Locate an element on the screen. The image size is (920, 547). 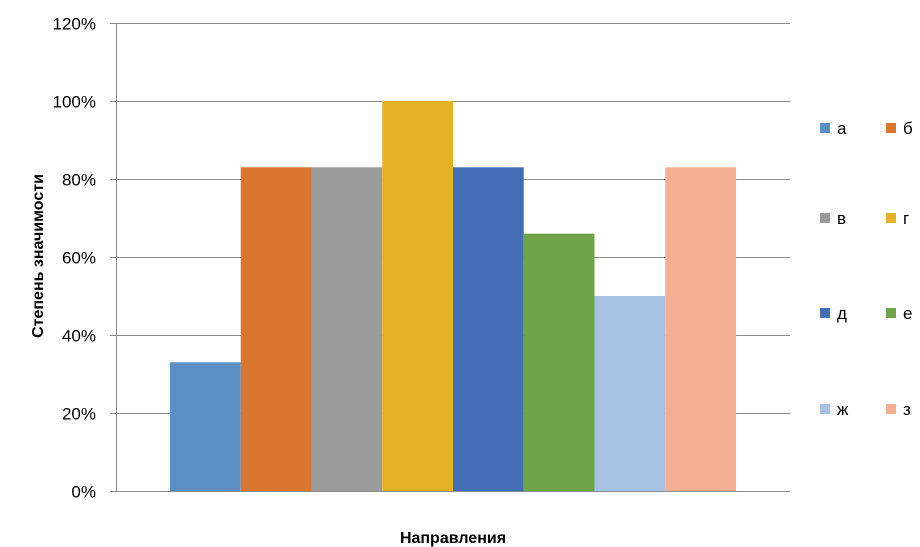
y-tick-label: 100% is located at coordinates (74, 102).